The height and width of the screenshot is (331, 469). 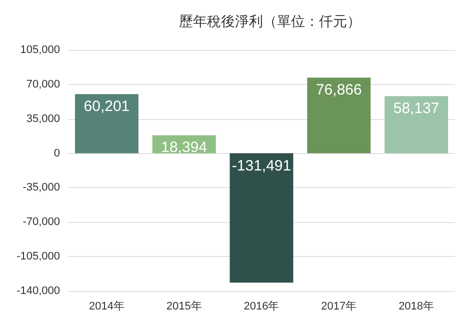 I want to click on y-tick-label: -140,000, so click(x=38, y=291).